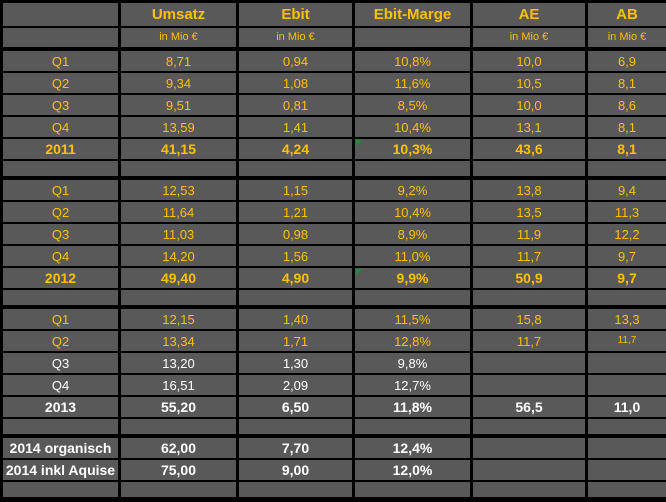 The width and height of the screenshot is (666, 502). What do you see at coordinates (529, 407) in the screenshot?
I see `cell: 56,5` at bounding box center [529, 407].